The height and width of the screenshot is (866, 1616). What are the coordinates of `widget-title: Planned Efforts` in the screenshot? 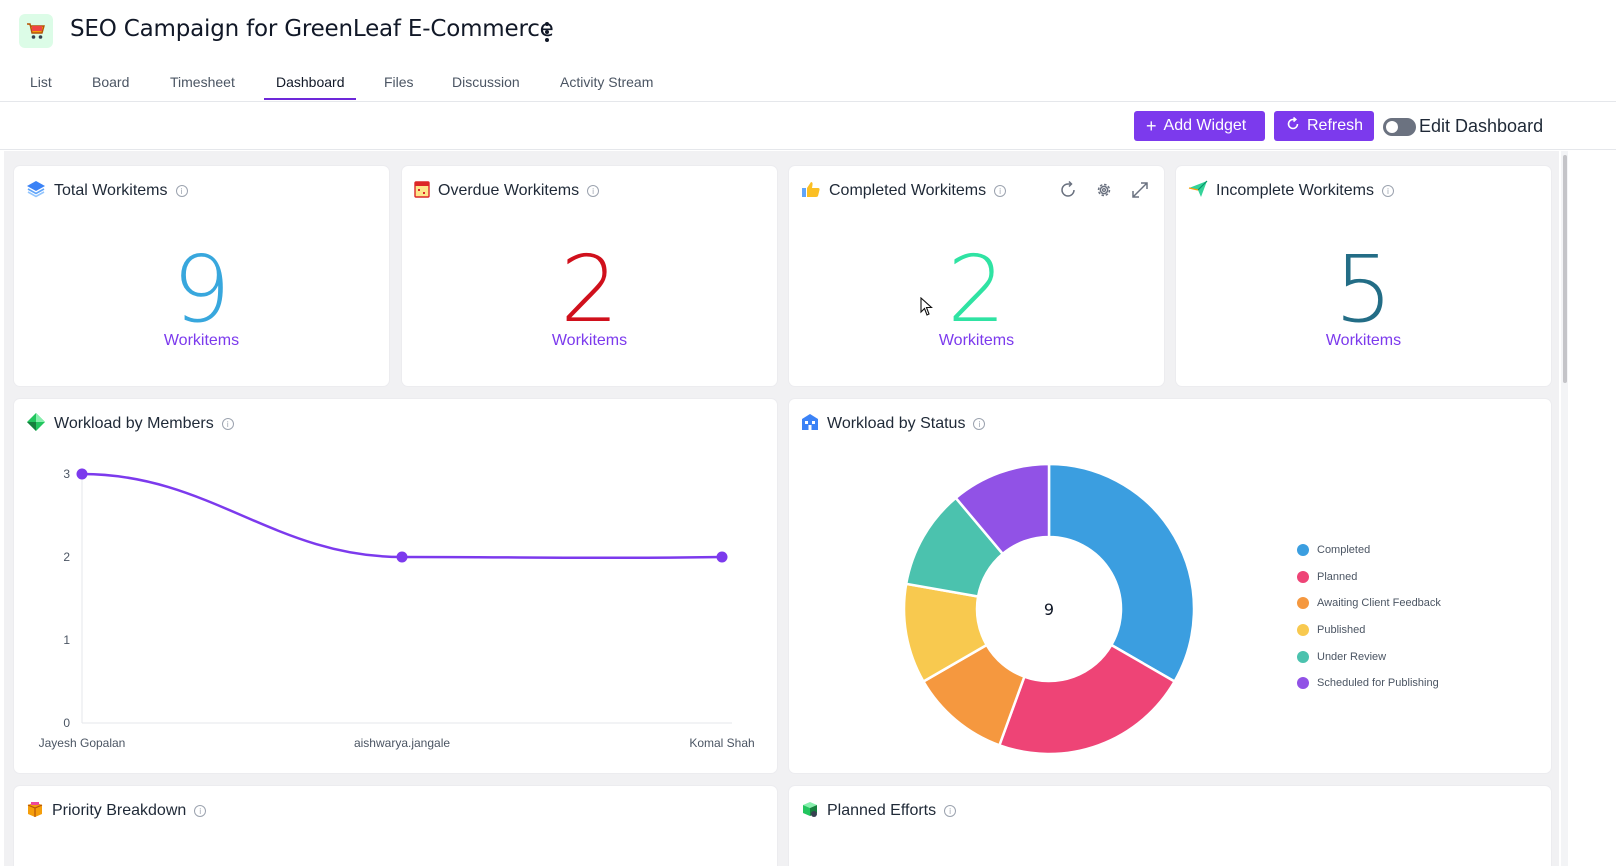 It's located at (882, 810).